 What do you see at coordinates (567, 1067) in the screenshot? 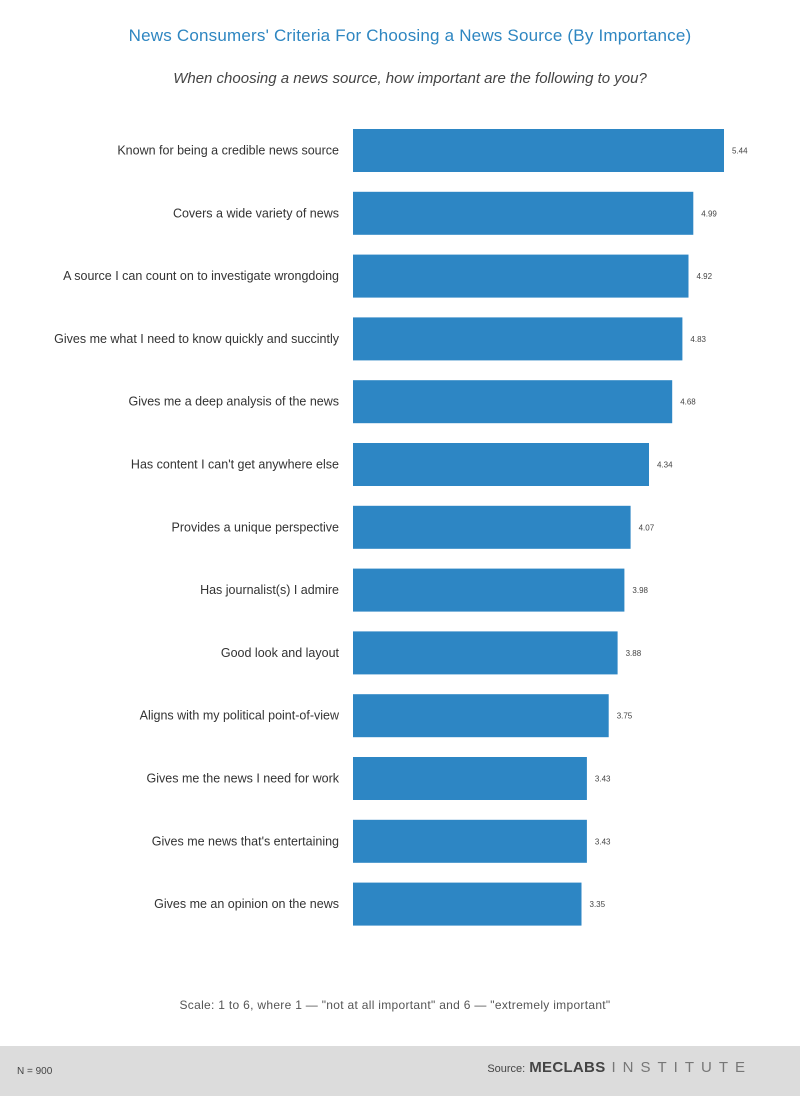
I see `brand-name-strong: MECLABS` at bounding box center [567, 1067].